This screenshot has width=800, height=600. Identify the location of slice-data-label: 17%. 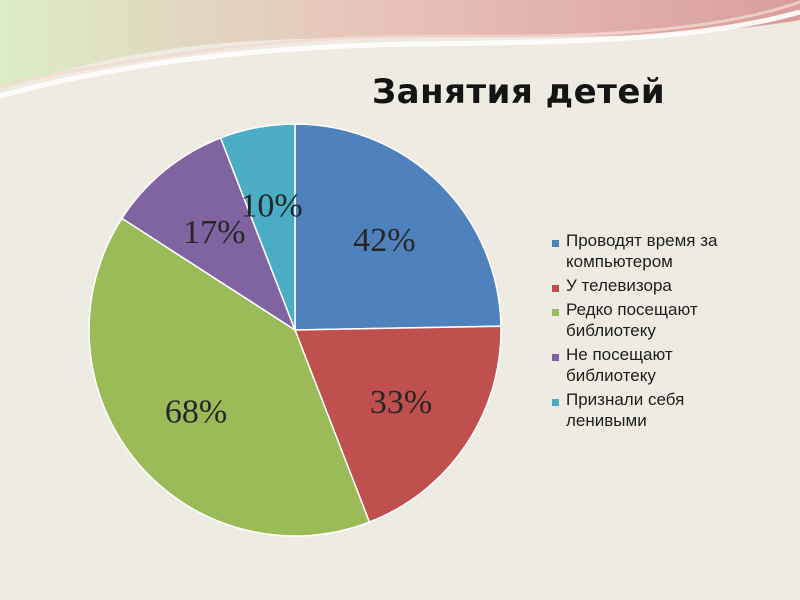
(214, 232).